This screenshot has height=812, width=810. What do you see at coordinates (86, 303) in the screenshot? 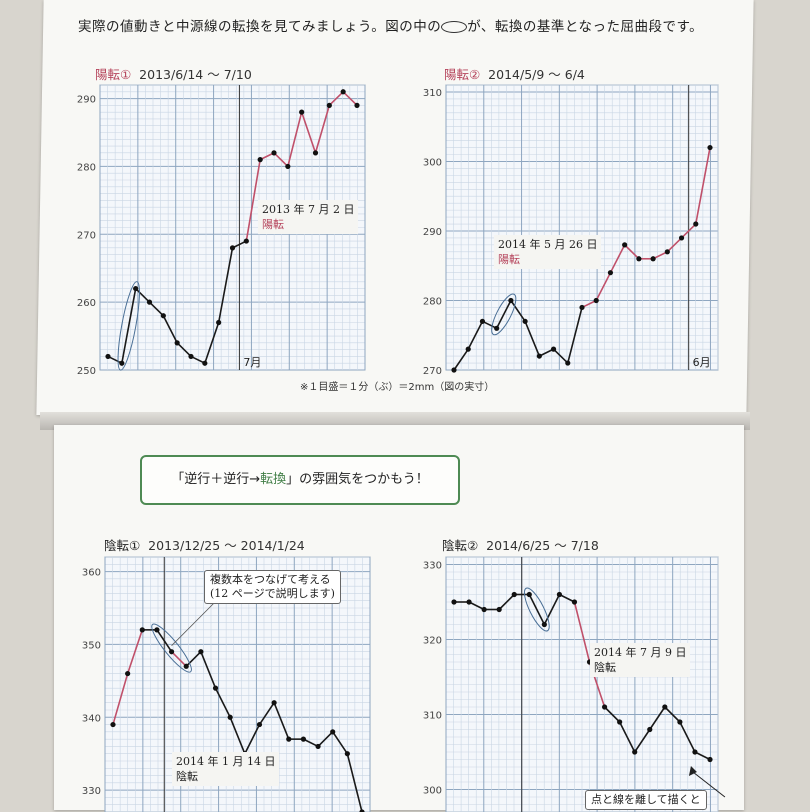
I see `y-tick-label: 260` at bounding box center [86, 303].